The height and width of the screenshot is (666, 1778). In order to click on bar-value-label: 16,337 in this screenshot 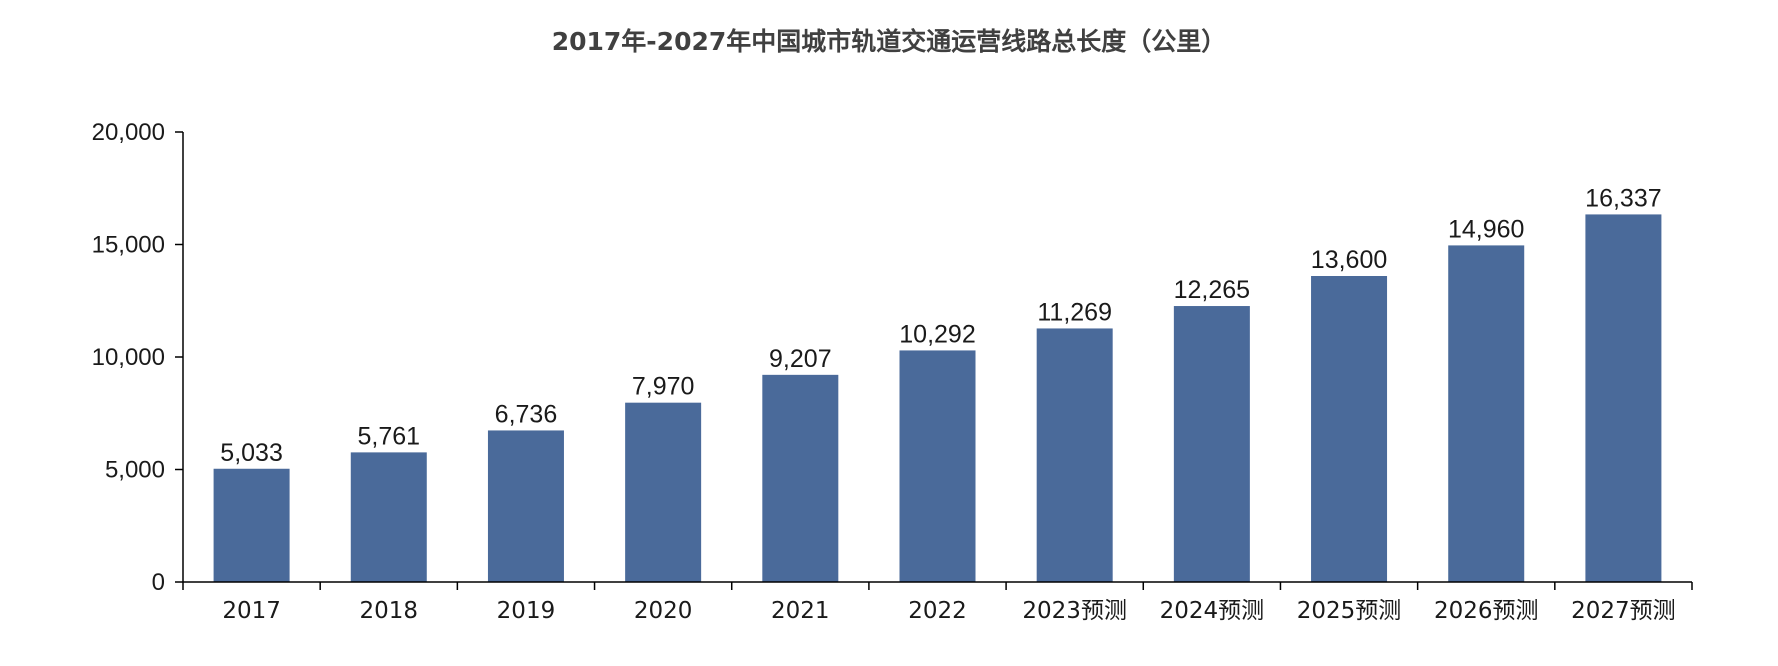, I will do `click(1623, 198)`.